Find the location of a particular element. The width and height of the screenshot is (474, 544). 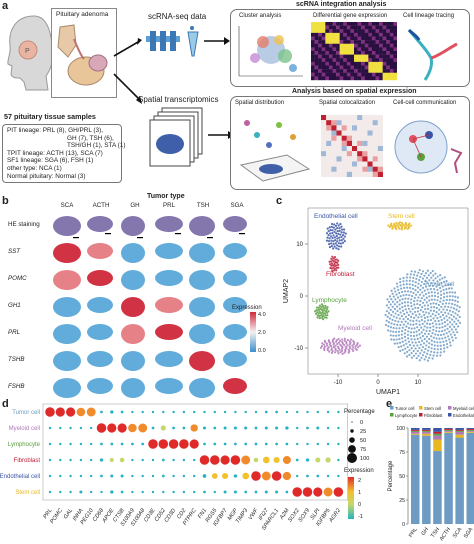

panel-c-label: c is located at coordinates (279, 201).